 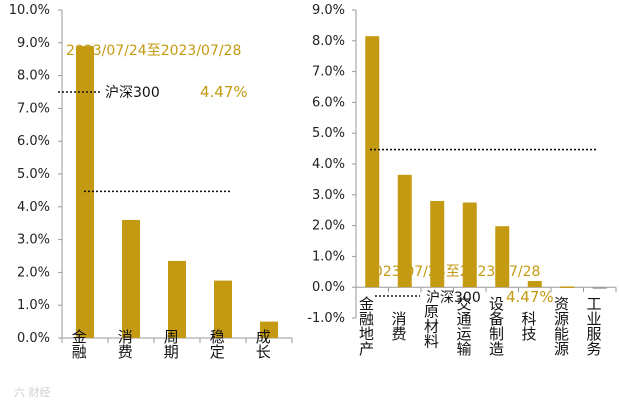 What do you see at coordinates (529, 326) in the screenshot?
I see `category-label: 科技` at bounding box center [529, 326].